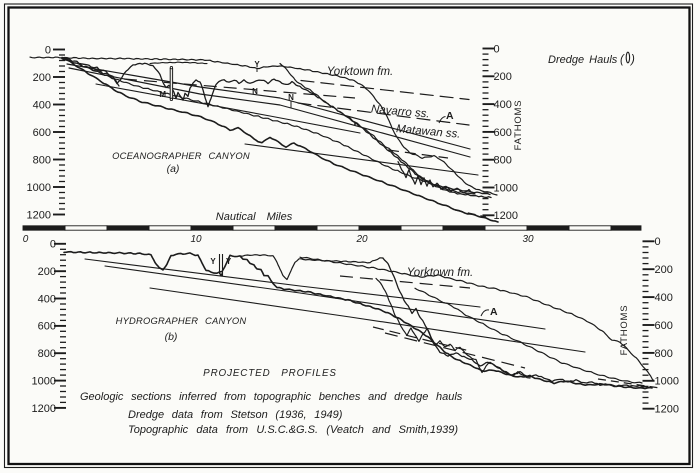 This screenshot has height=473, width=700. I want to click on svg-text: 20, so click(361, 239).